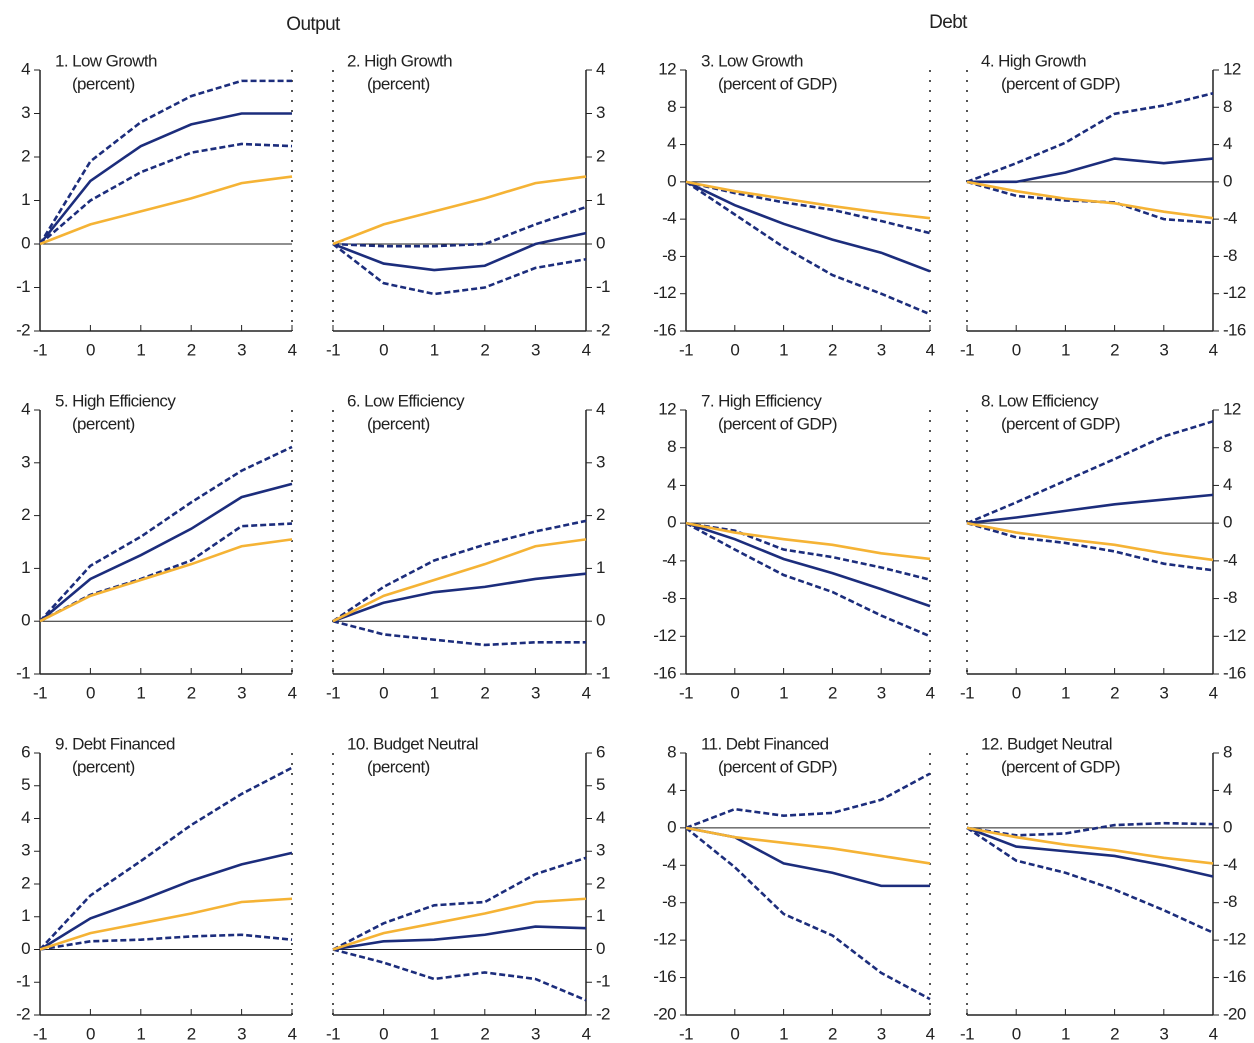  Describe the element at coordinates (671, 106) in the screenshot. I see `y-tick-label: 8` at that location.